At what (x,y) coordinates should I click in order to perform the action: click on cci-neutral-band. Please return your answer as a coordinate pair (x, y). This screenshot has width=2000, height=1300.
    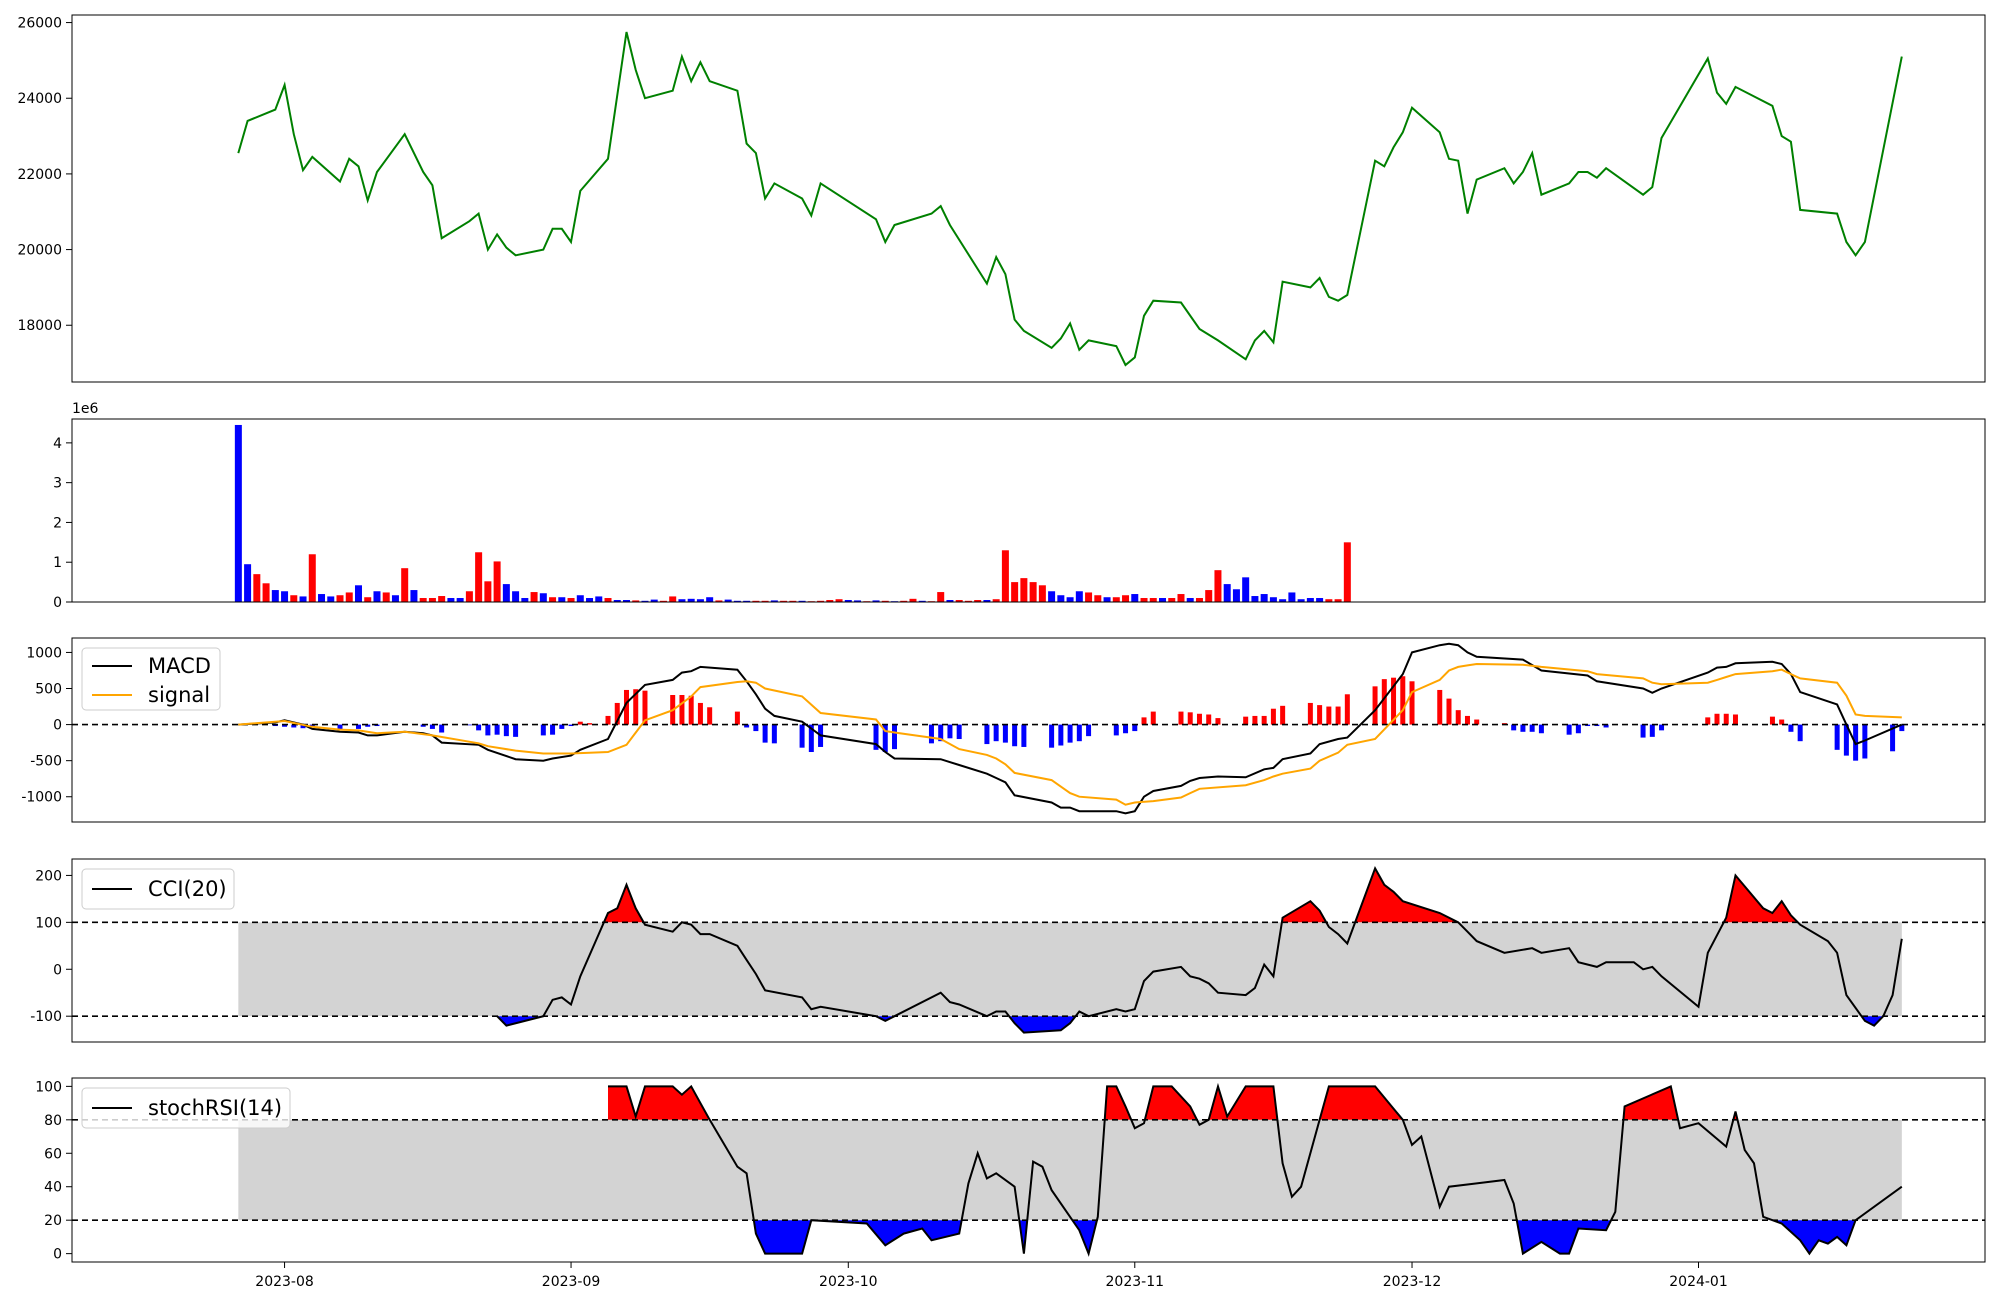
    Looking at the image, I should click on (1070, 969).